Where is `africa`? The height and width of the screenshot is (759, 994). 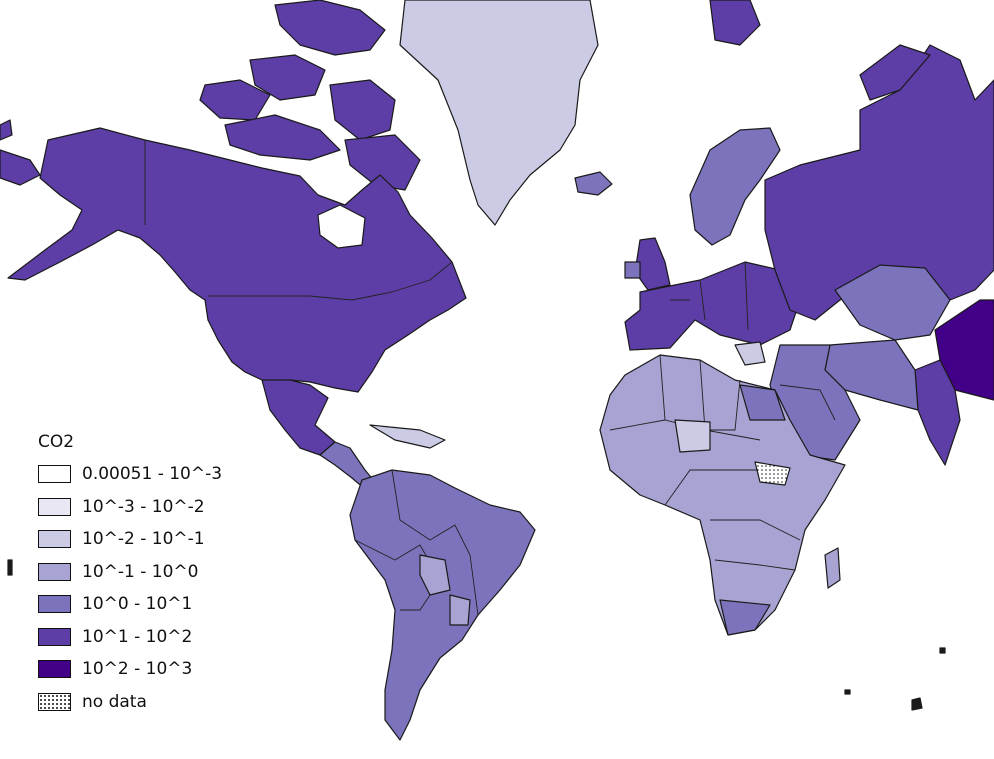
africa is located at coordinates (722, 495).